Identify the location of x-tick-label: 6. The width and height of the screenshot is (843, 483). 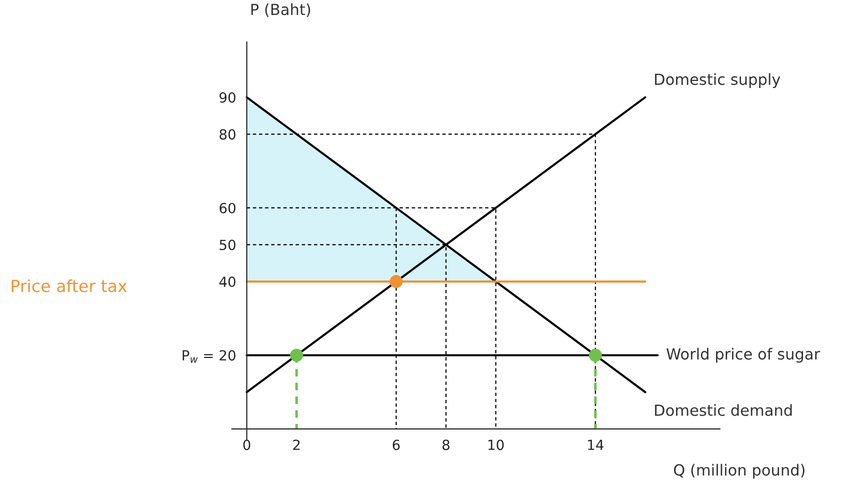
(396, 445).